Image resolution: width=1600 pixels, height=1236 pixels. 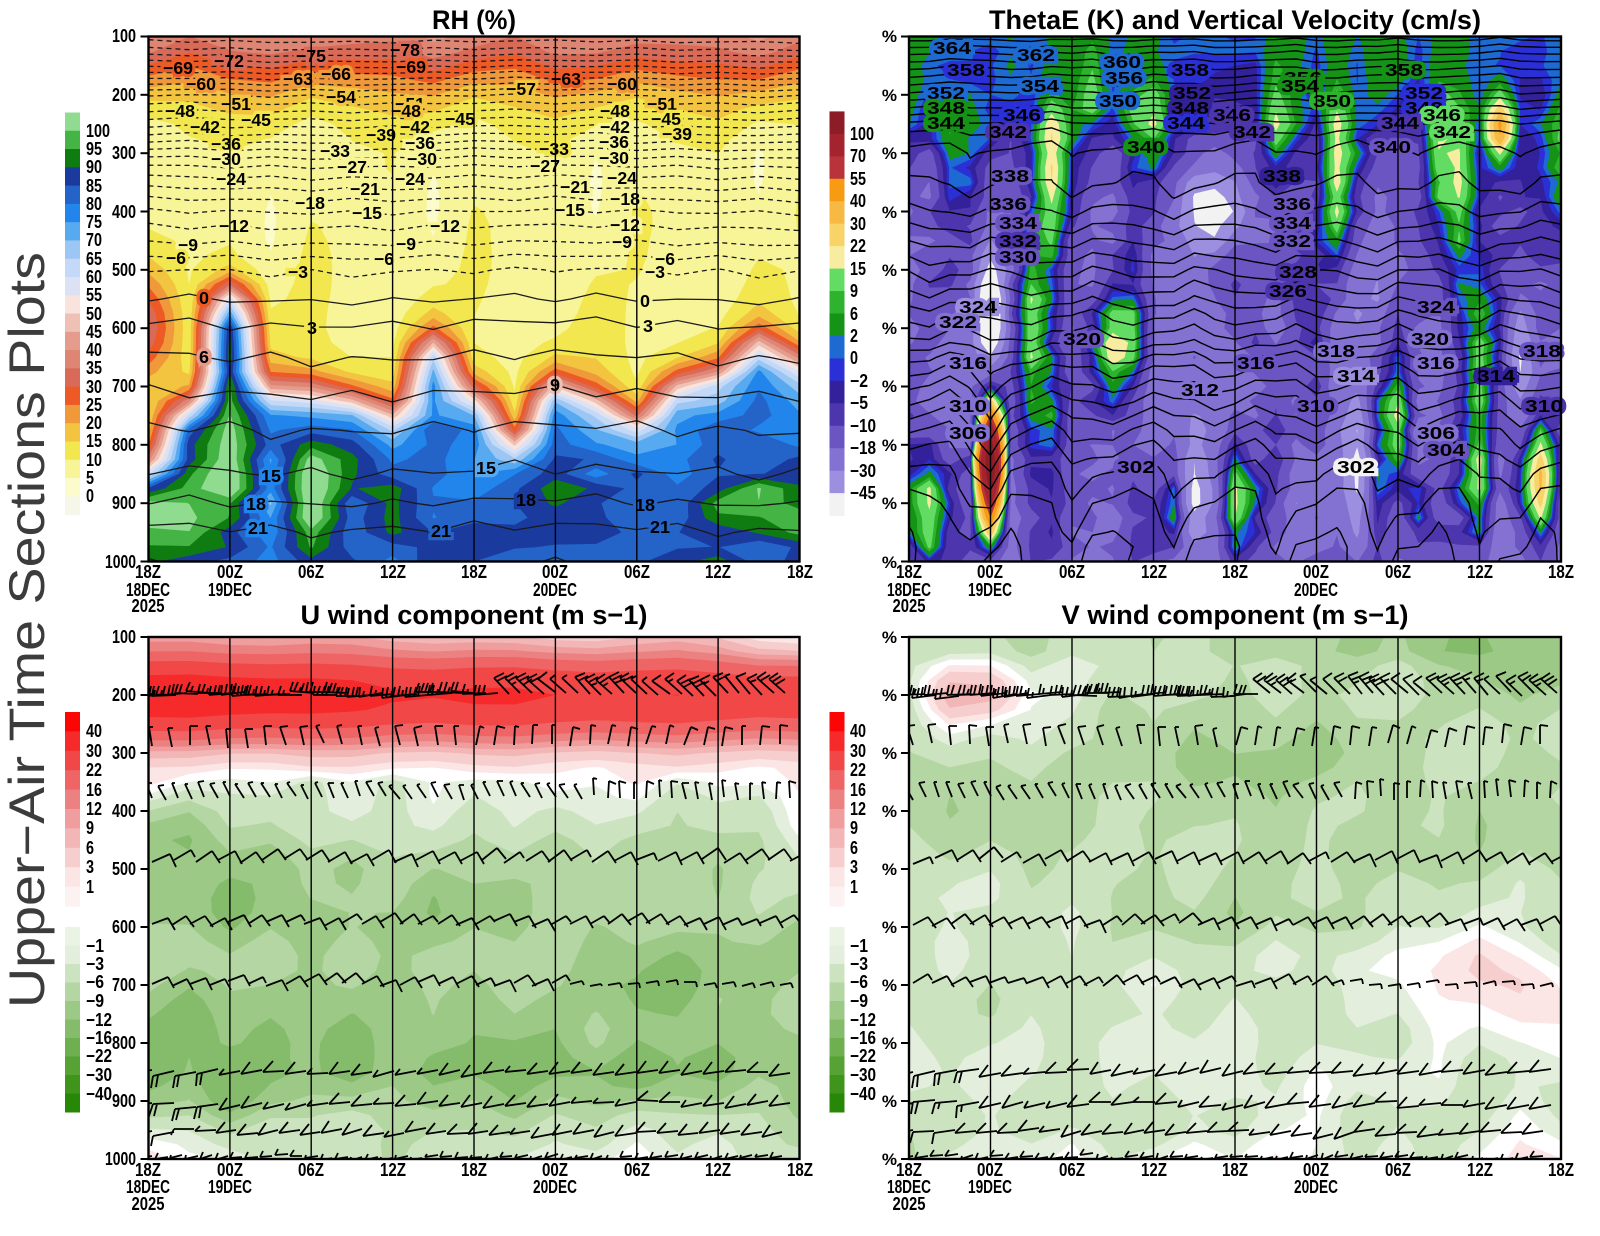 I want to click on svg-text: −21, so click(x=575, y=187).